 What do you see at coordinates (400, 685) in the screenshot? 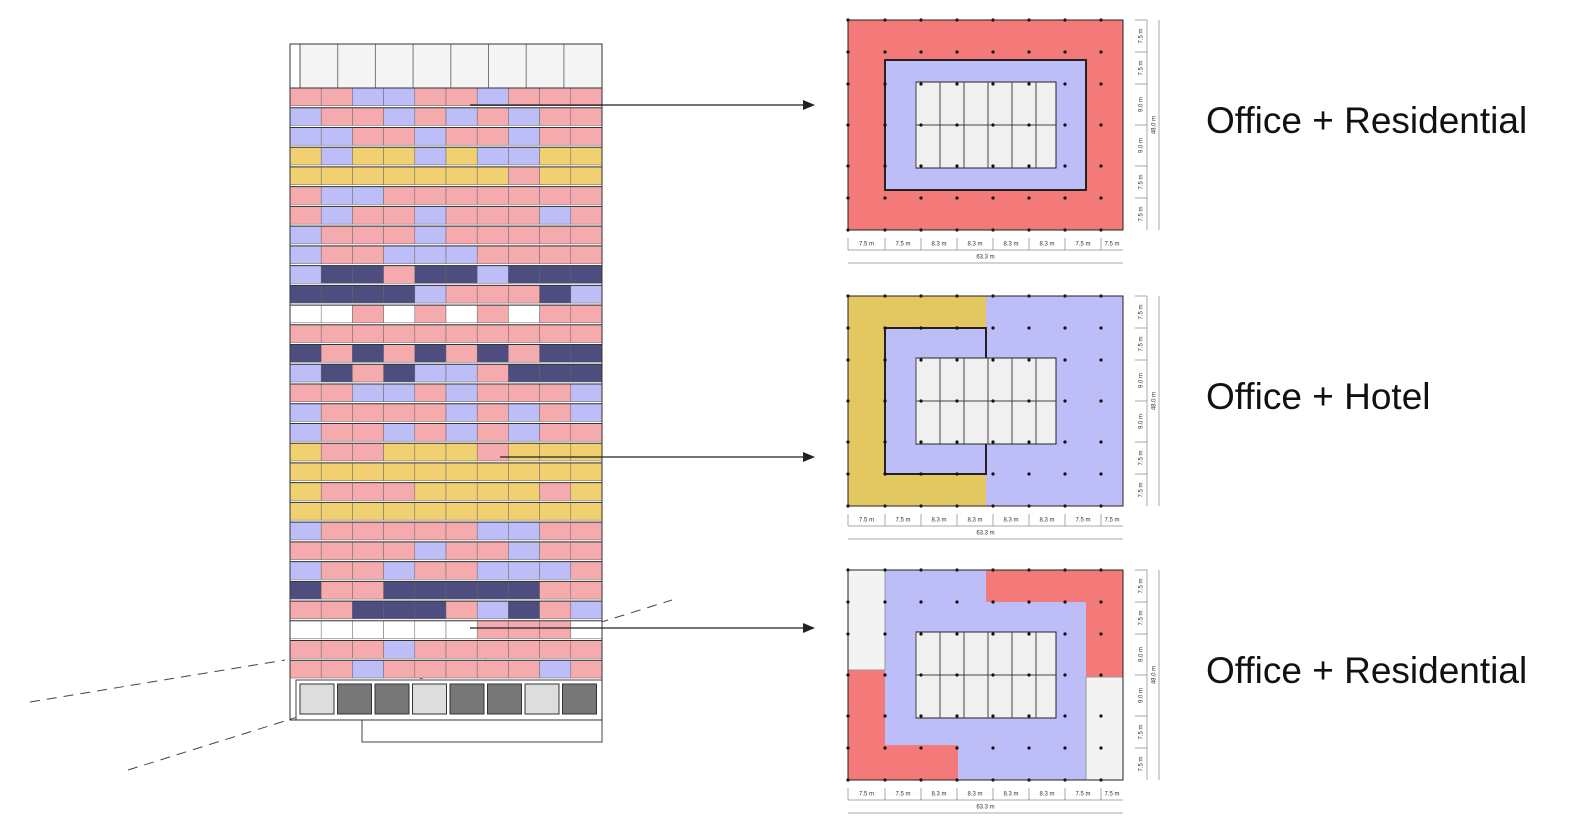
I see `ground-line` at bounding box center [400, 685].